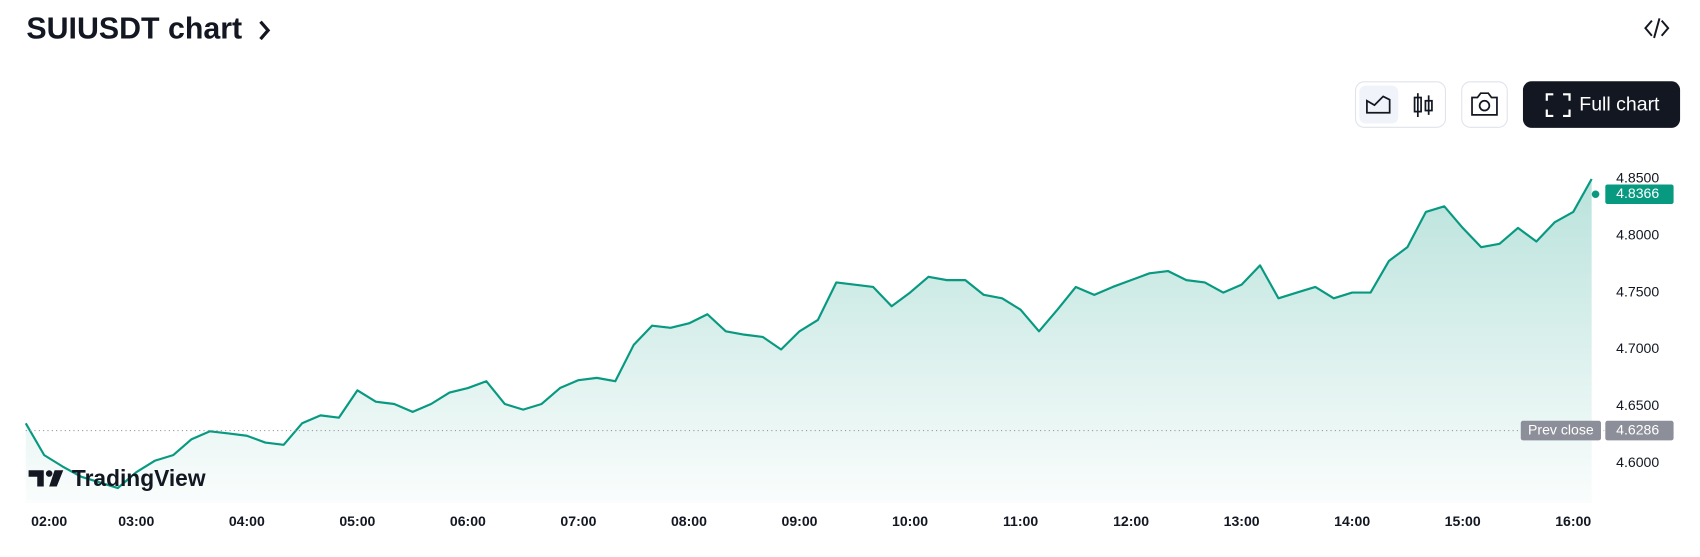  I want to click on area-icon, so click(1378, 104).